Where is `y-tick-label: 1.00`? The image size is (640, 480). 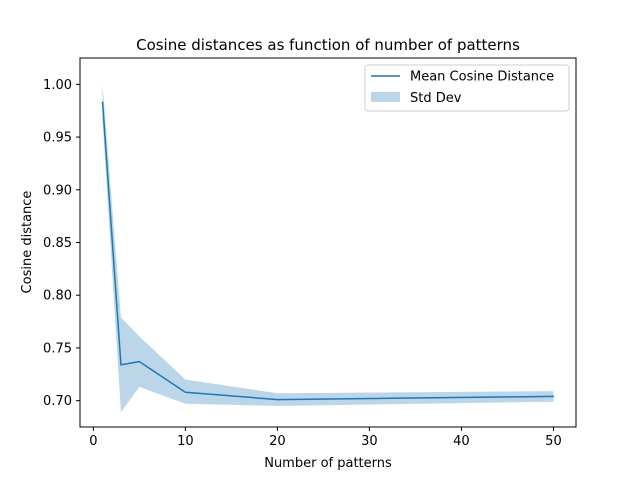
y-tick-label: 1.00 is located at coordinates (57, 85).